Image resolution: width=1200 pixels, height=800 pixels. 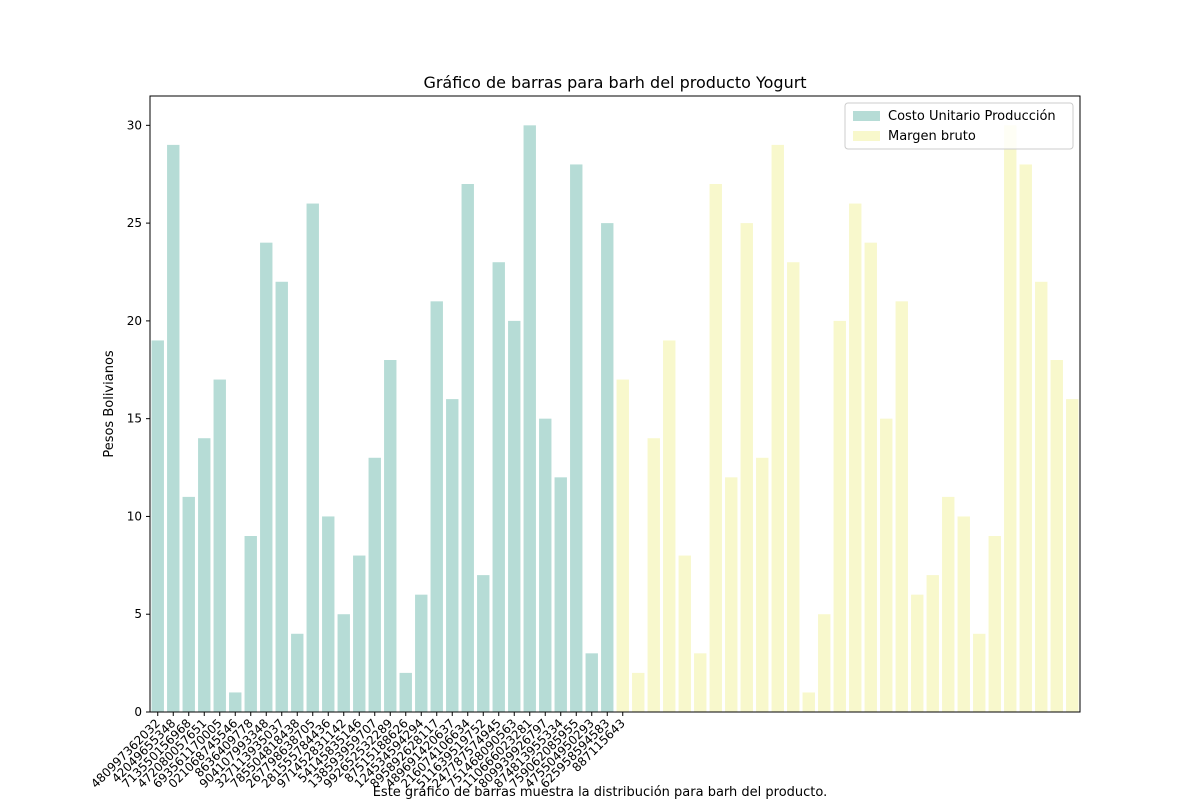 I want to click on legend-label: Margen bruto, so click(x=932, y=136).